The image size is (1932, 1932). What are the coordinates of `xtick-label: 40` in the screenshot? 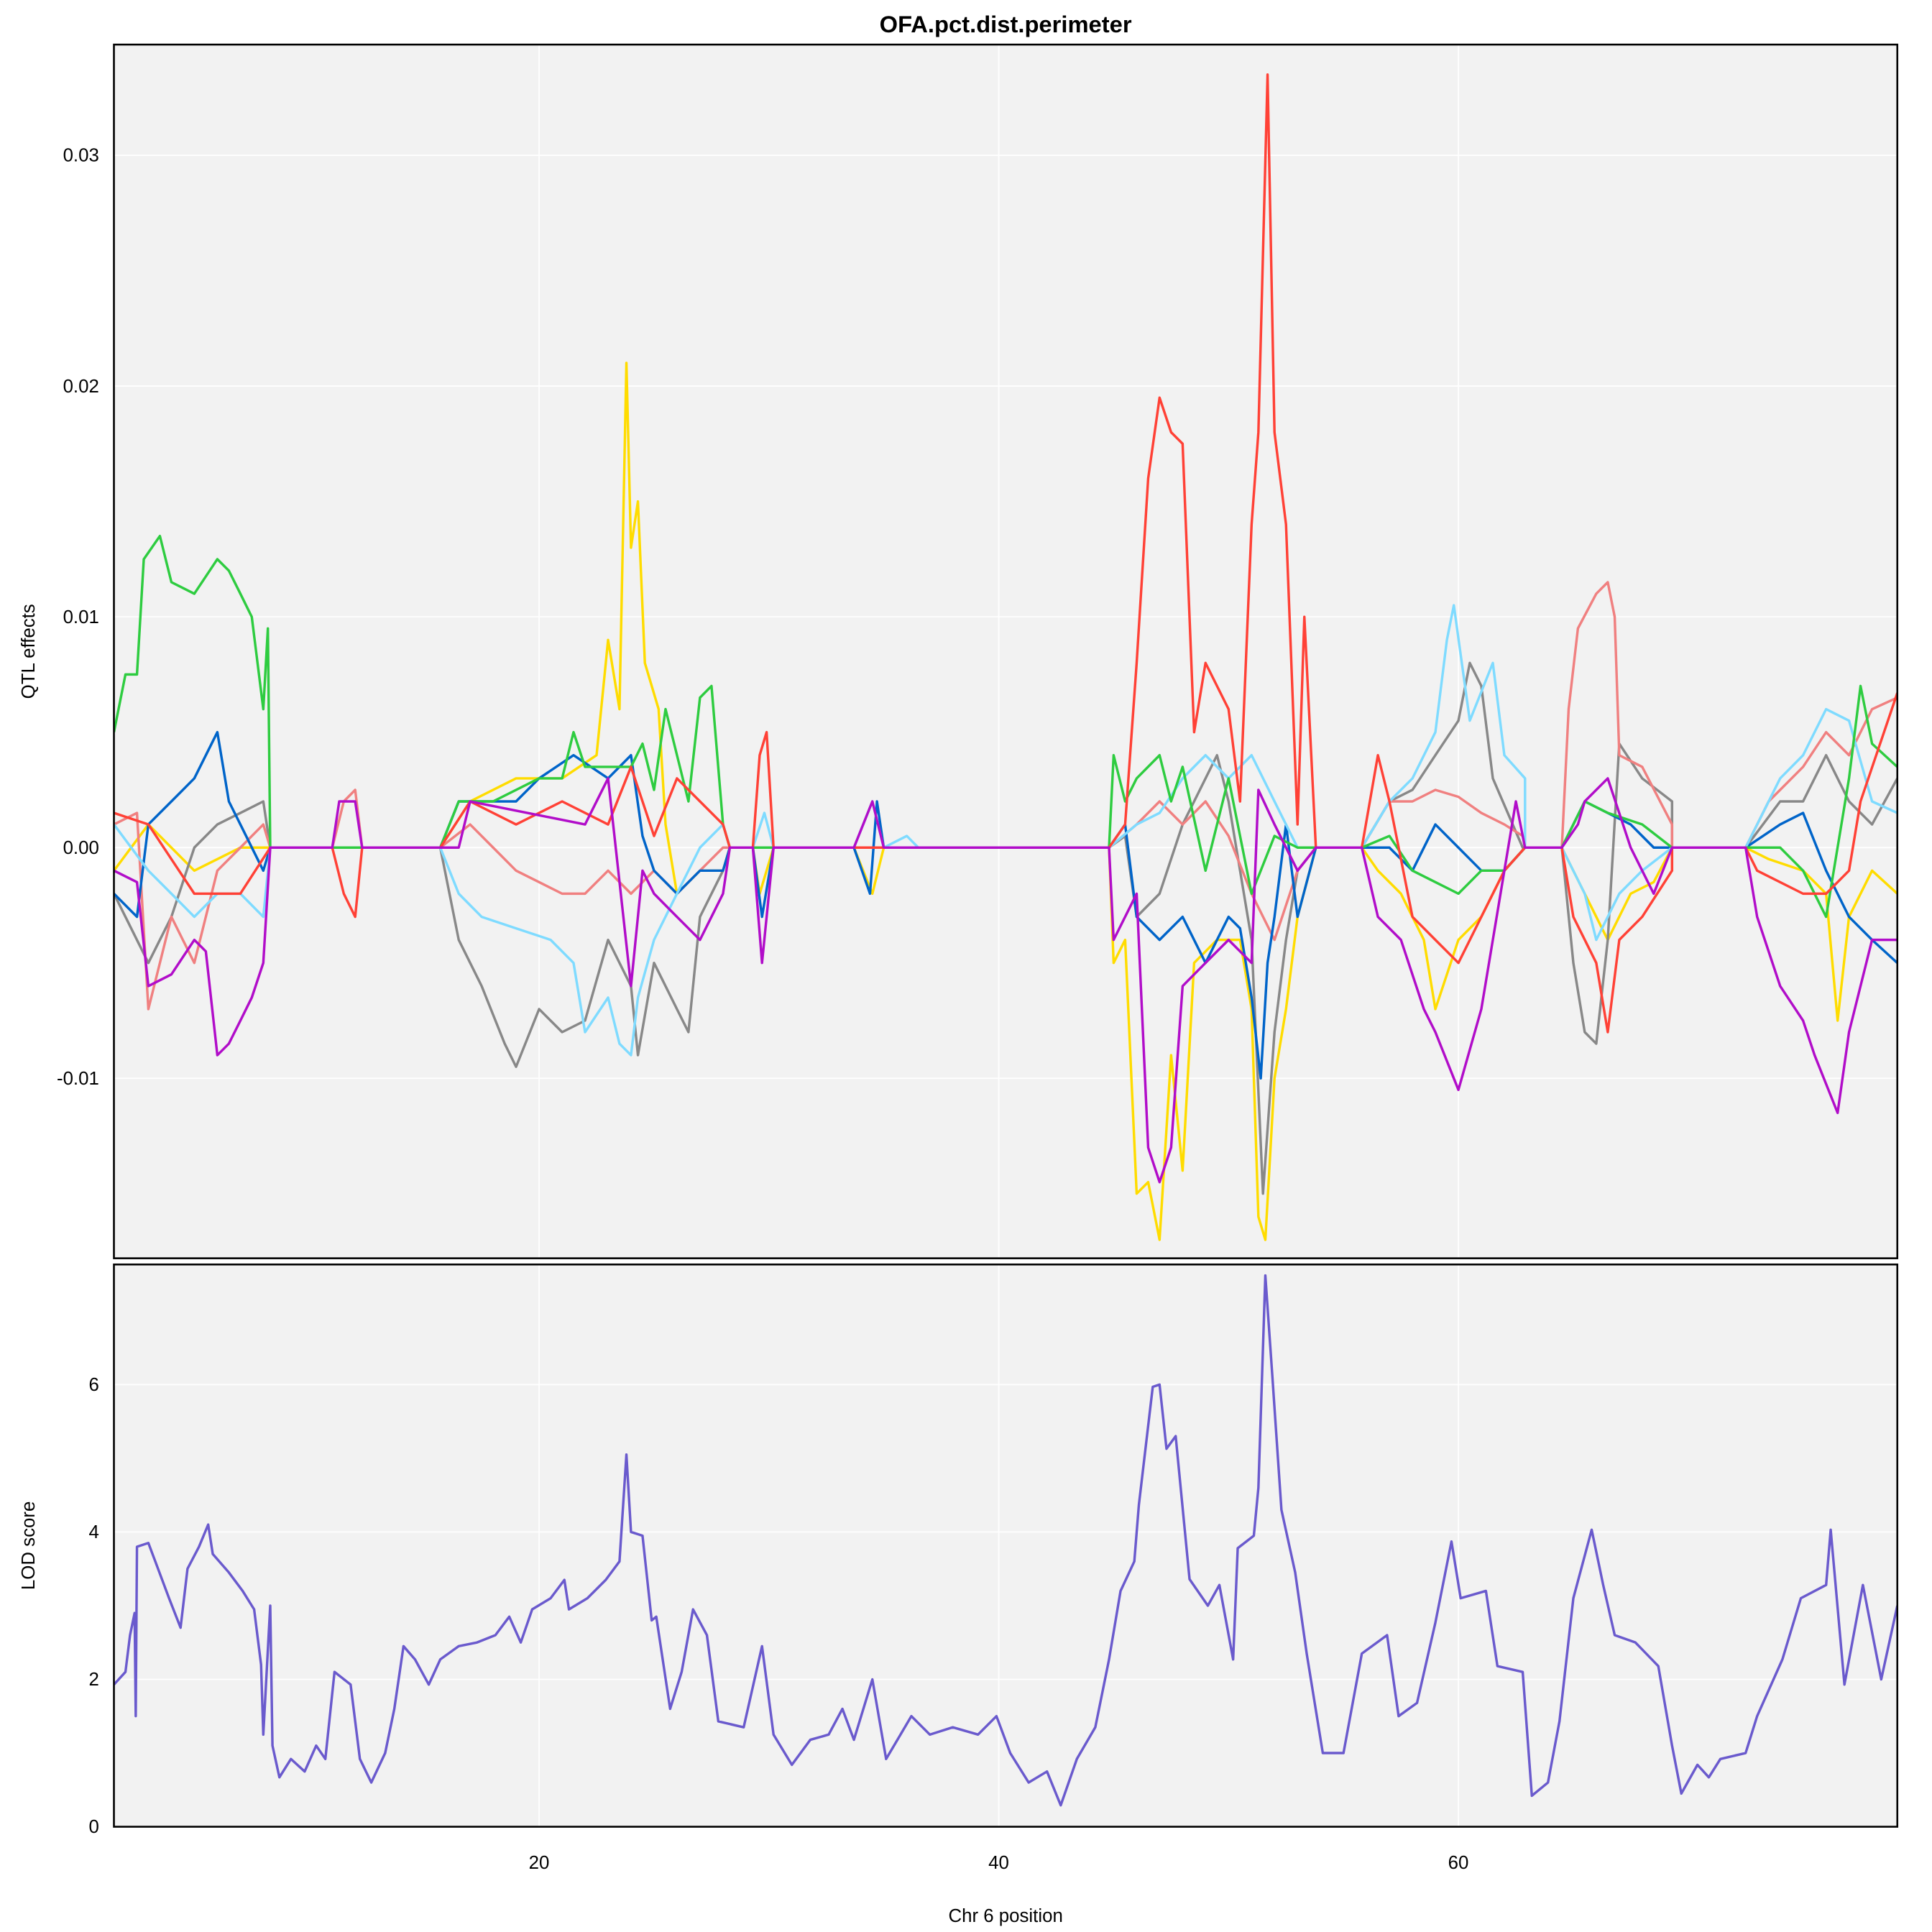 It's located at (998, 1863).